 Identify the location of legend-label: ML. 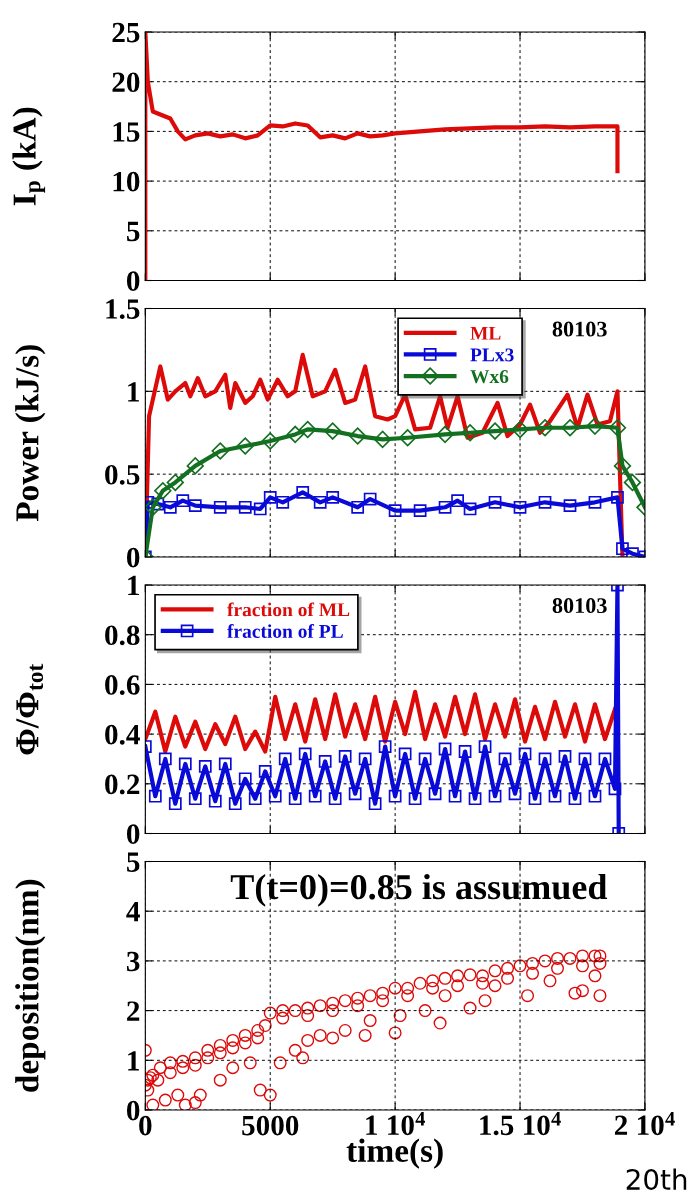
(485, 333).